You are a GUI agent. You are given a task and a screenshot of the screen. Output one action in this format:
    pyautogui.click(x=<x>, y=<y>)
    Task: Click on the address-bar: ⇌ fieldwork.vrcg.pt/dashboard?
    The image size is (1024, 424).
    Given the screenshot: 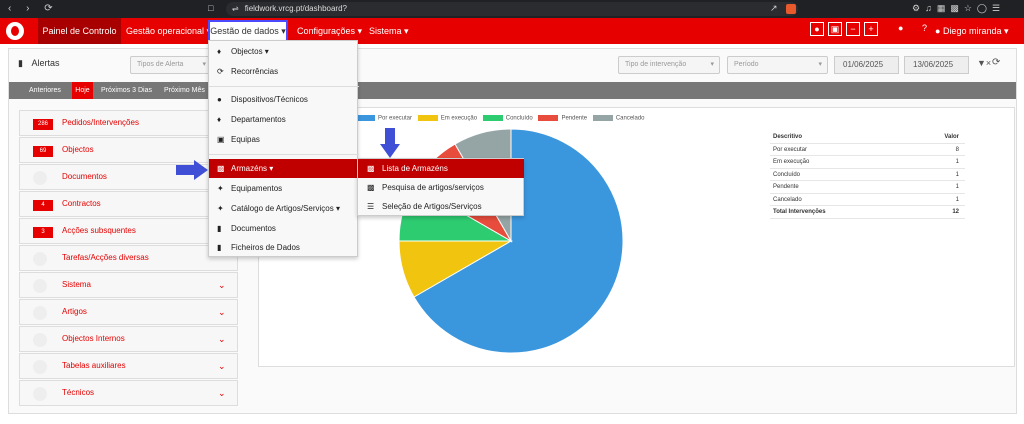 What is the action you would take?
    pyautogui.click(x=512, y=9)
    